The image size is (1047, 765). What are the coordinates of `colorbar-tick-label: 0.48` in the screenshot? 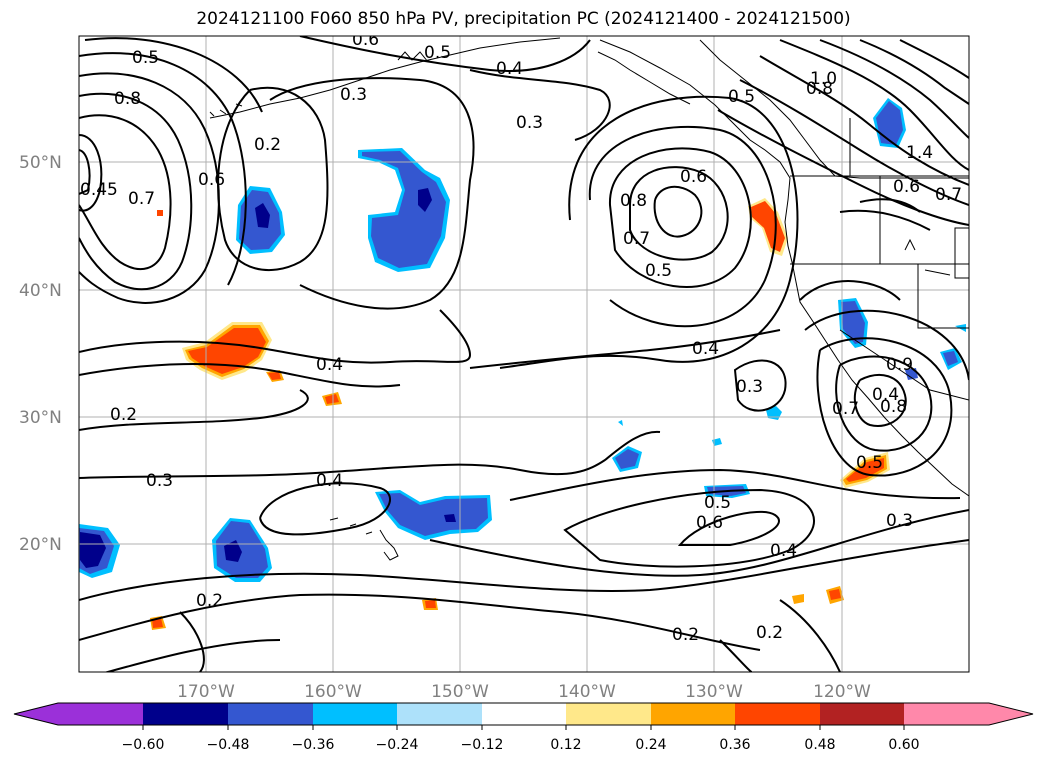 It's located at (819, 745).